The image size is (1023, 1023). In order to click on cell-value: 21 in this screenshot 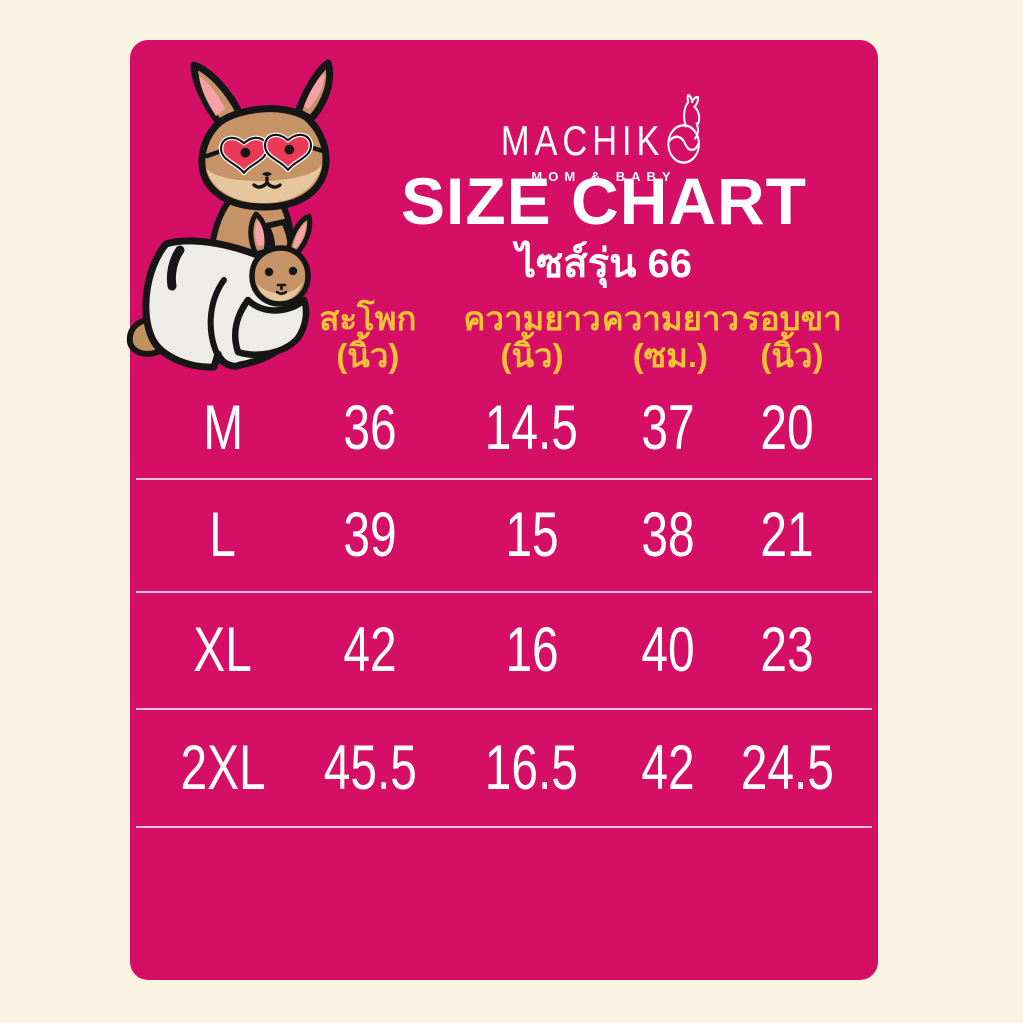, I will do `click(787, 535)`.